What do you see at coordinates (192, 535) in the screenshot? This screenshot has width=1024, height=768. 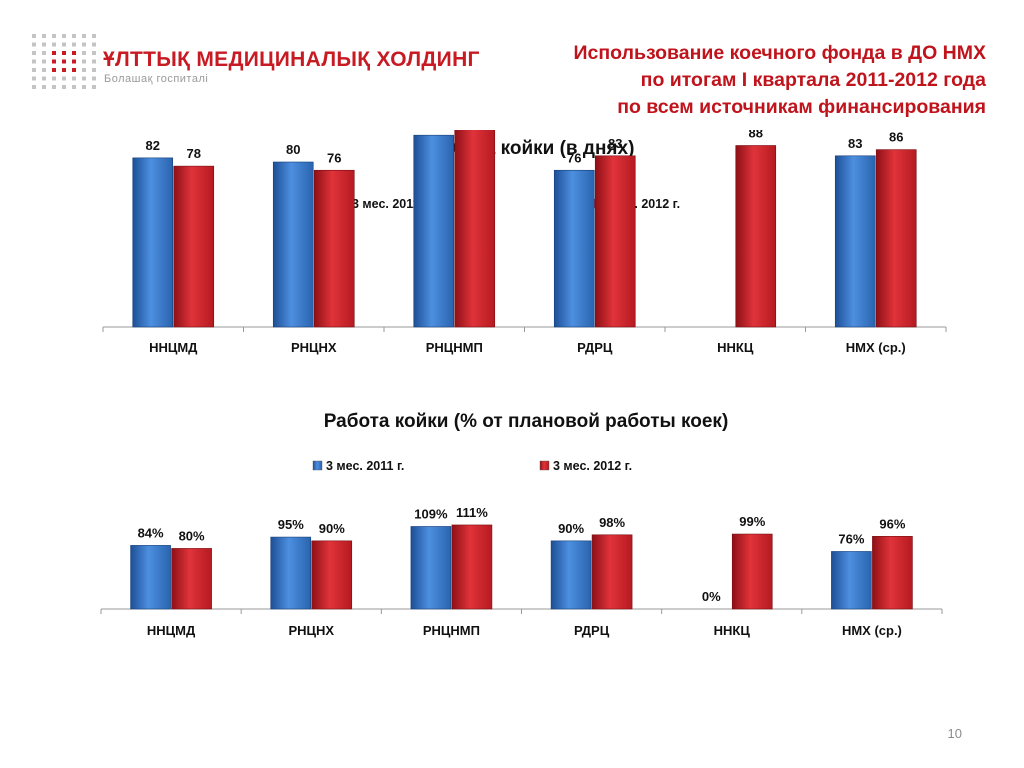 I see `data-label-2012: 80%` at bounding box center [192, 535].